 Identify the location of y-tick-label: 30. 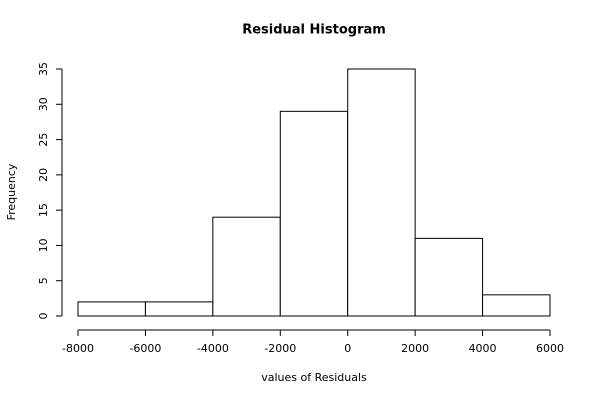
(43, 104).